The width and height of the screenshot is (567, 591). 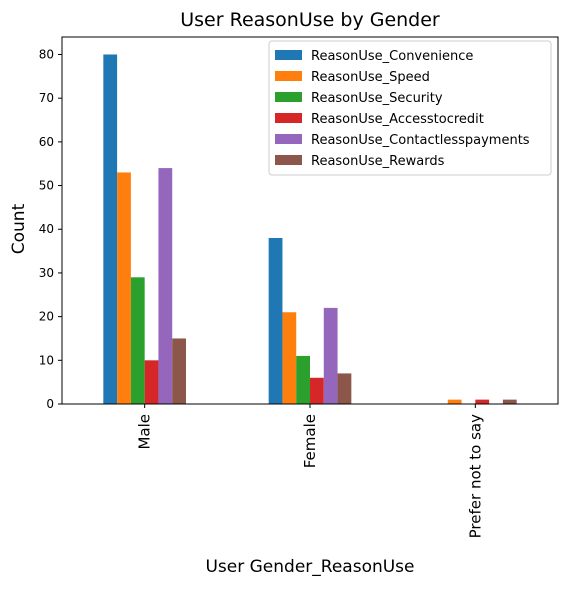 What do you see at coordinates (475, 476) in the screenshot?
I see `x-tick-label: Prefer not to say` at bounding box center [475, 476].